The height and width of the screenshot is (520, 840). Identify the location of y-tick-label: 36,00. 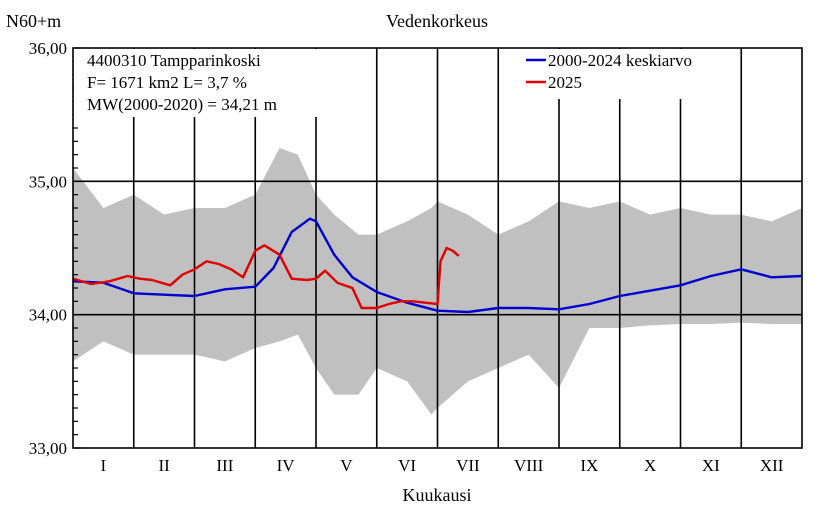
(48, 48).